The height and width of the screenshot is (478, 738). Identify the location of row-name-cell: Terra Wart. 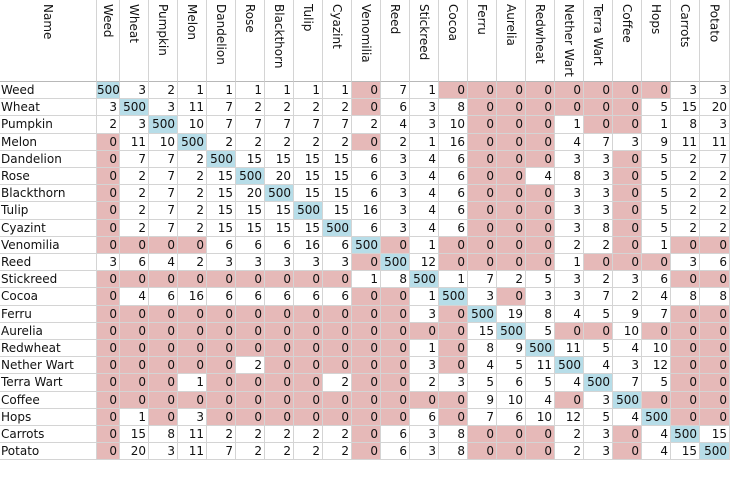
(48, 383).